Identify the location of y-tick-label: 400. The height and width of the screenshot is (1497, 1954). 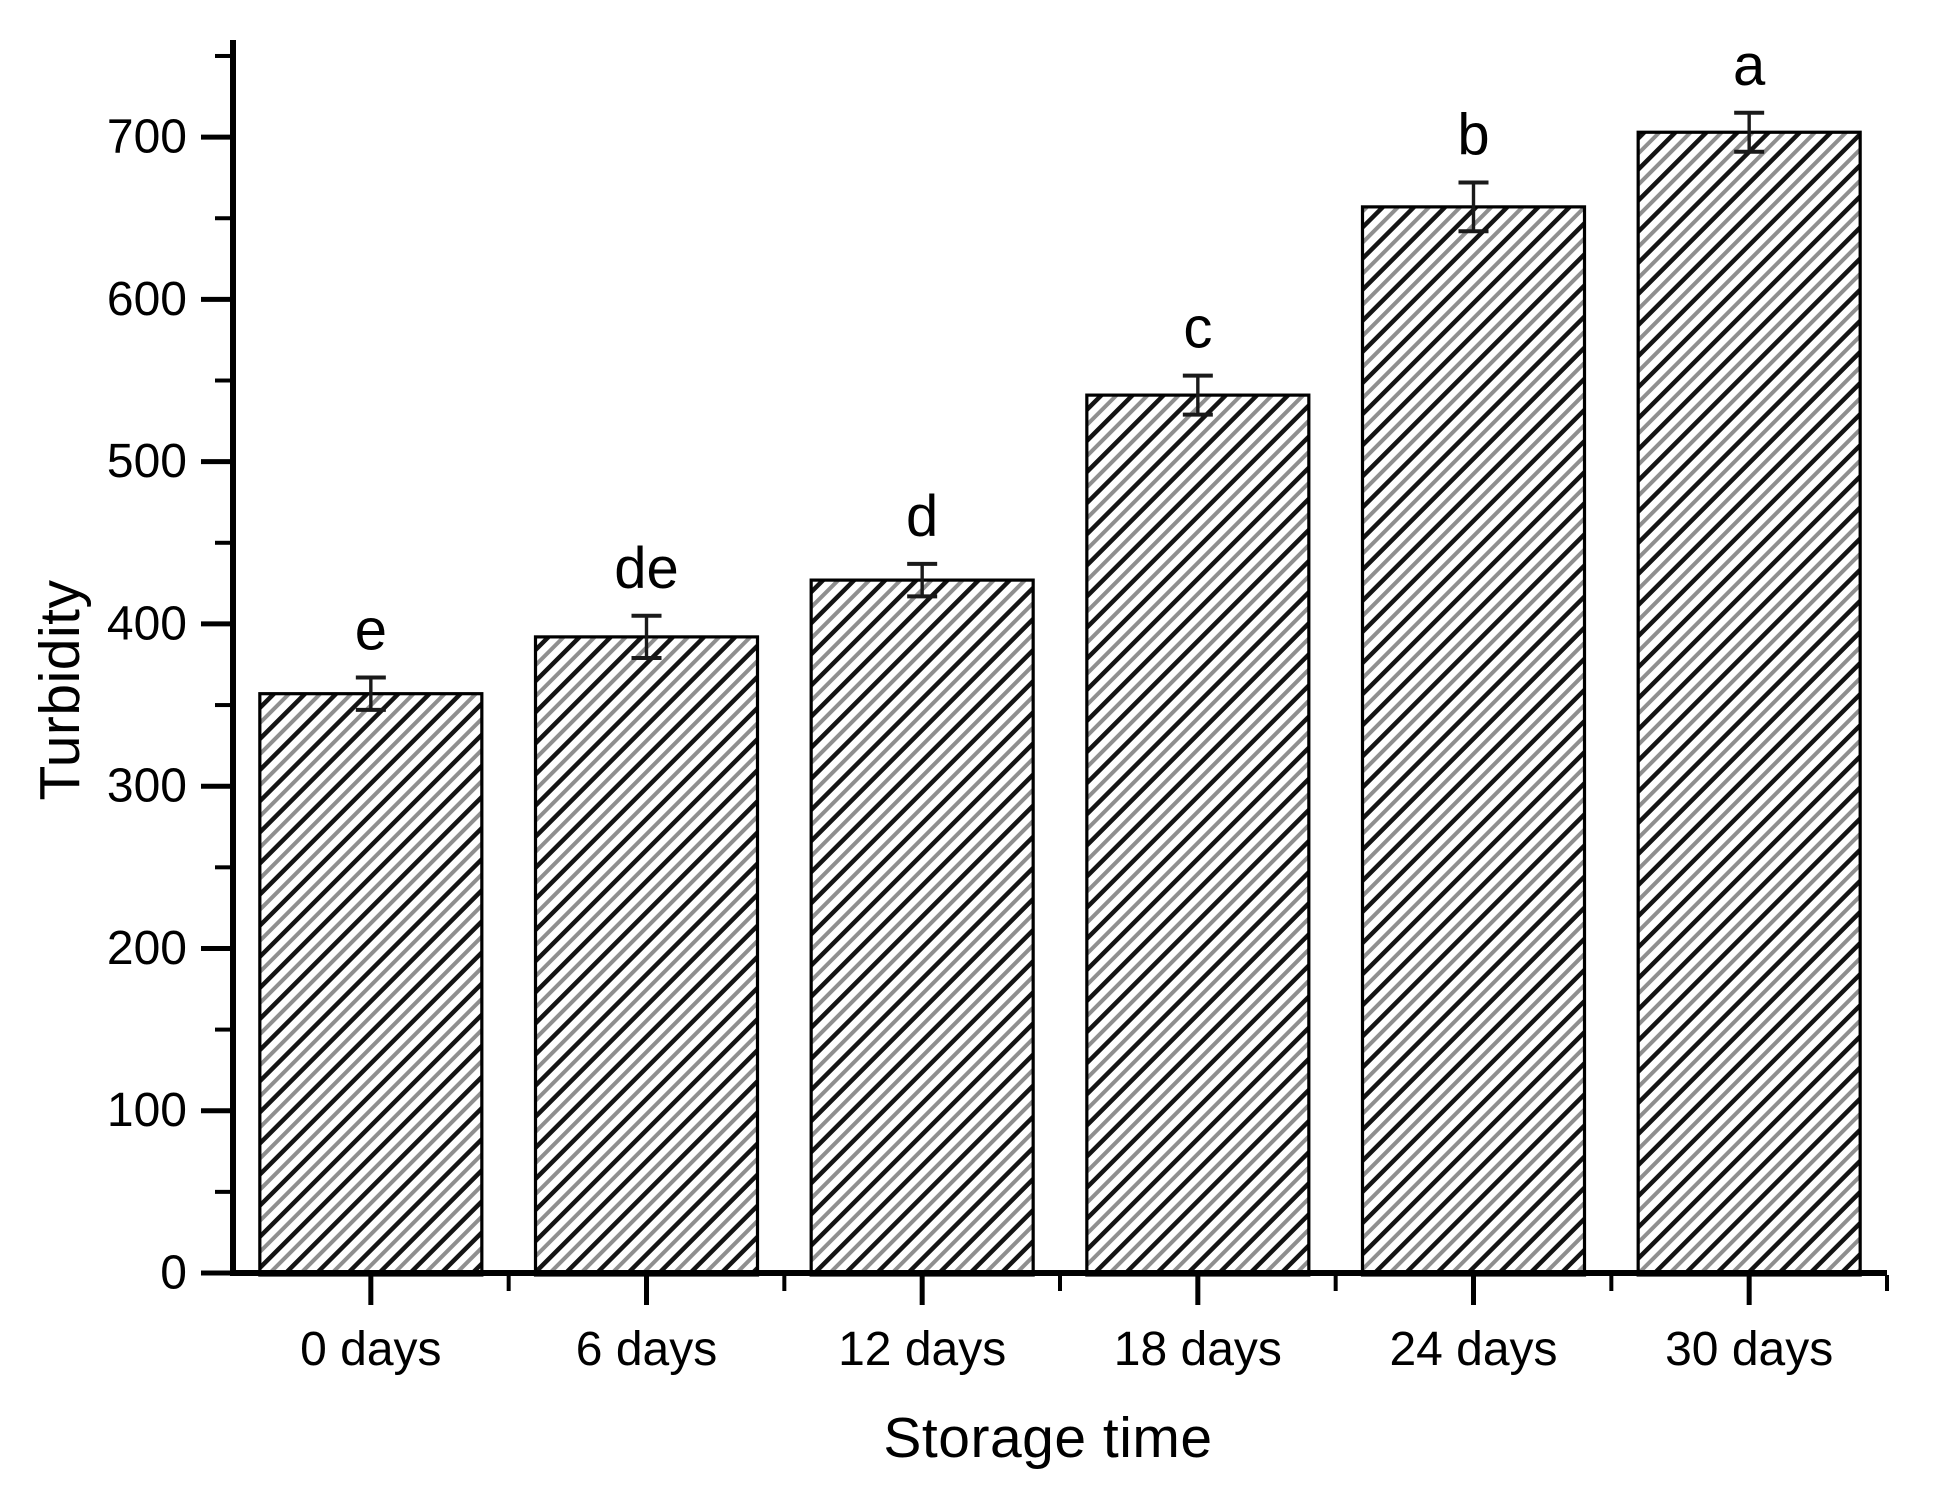
(147, 623).